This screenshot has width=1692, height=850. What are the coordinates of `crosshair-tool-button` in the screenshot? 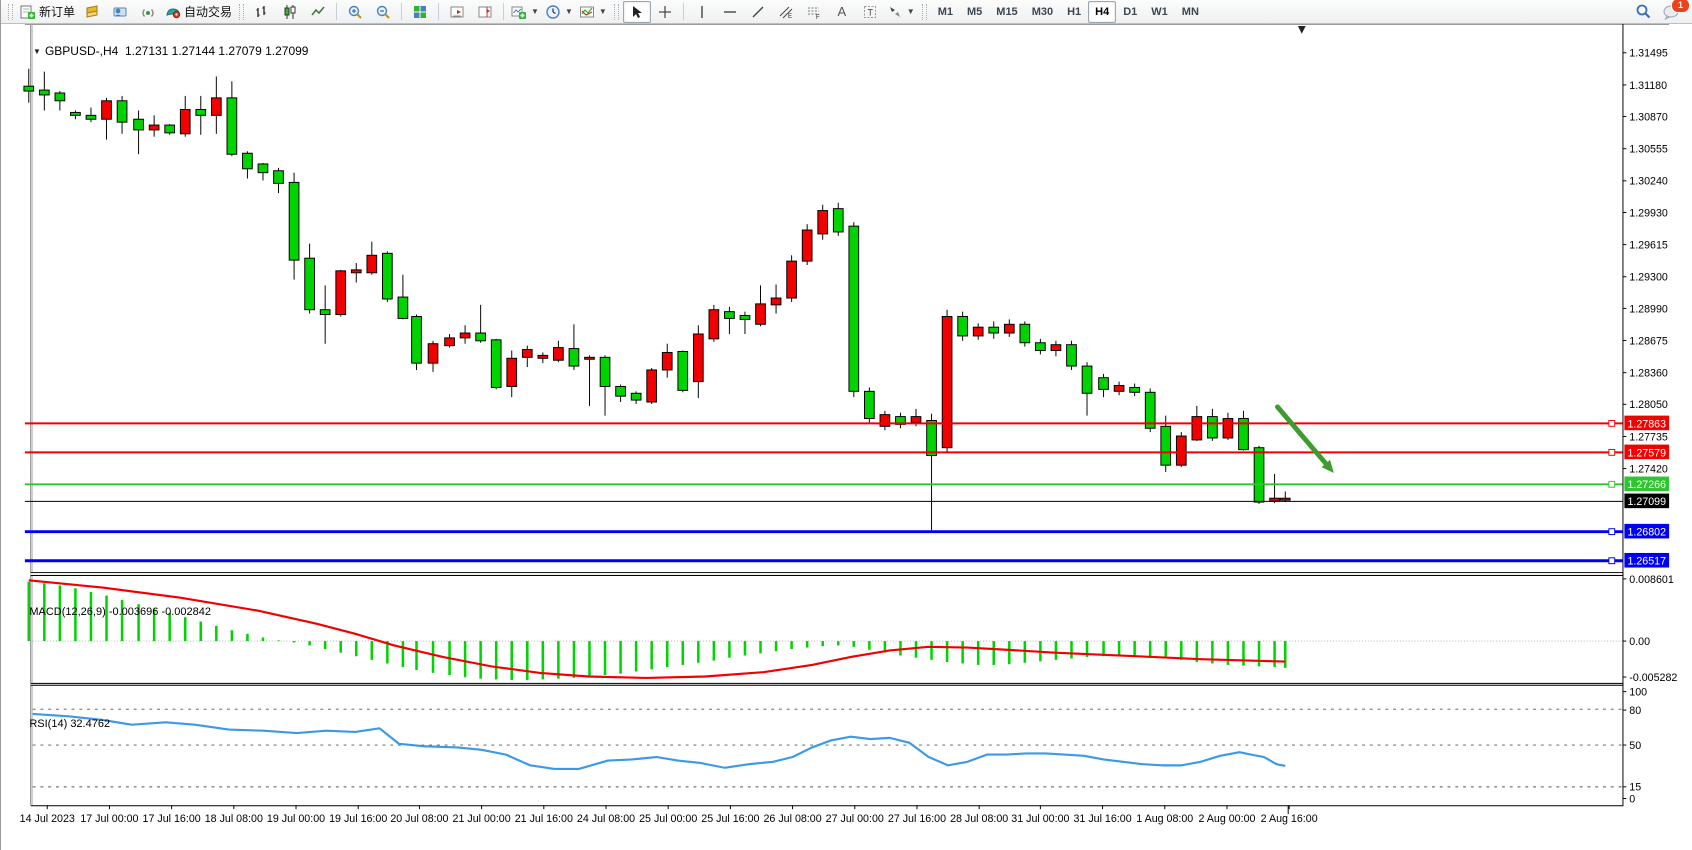 It's located at (665, 12).